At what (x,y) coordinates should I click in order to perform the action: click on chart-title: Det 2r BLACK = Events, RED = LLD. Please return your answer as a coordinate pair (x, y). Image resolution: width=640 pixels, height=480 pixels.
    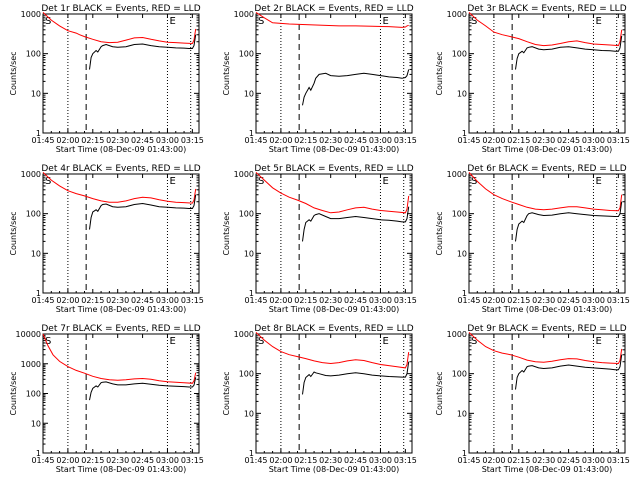
    Looking at the image, I should click on (333, 9).